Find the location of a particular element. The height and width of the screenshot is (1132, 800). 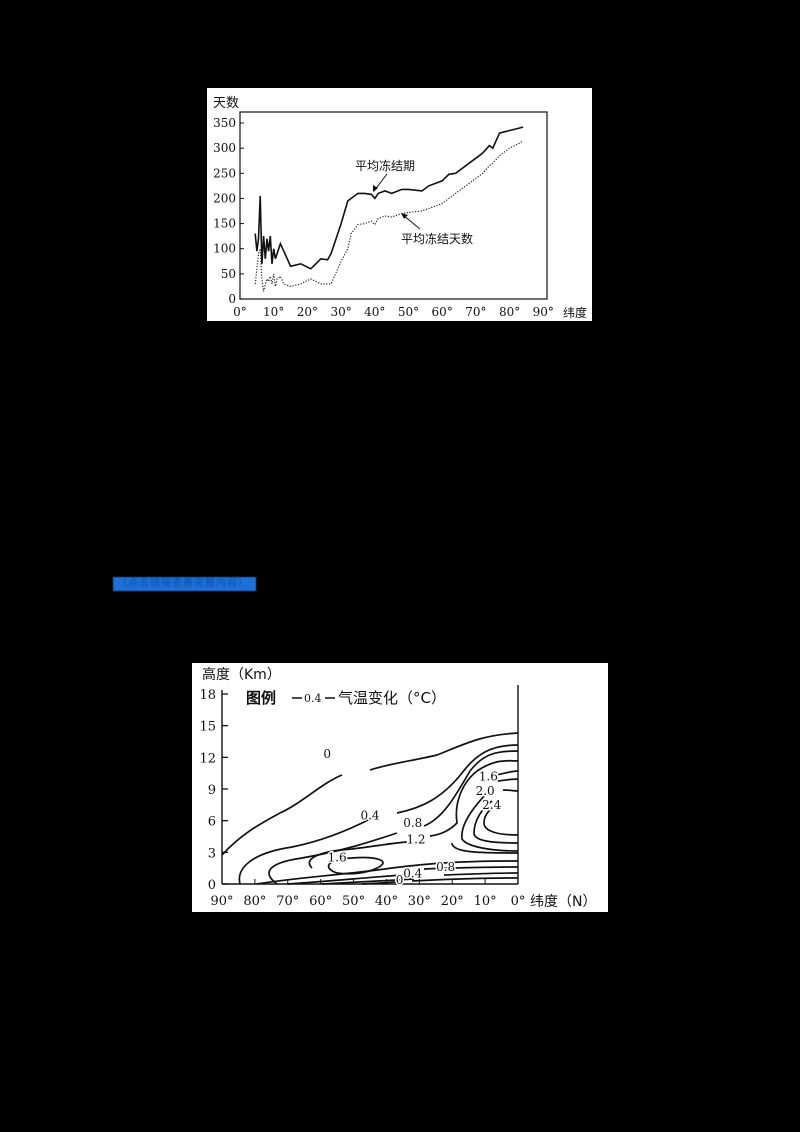

contour-1.6-right is located at coordinates (506, 773).